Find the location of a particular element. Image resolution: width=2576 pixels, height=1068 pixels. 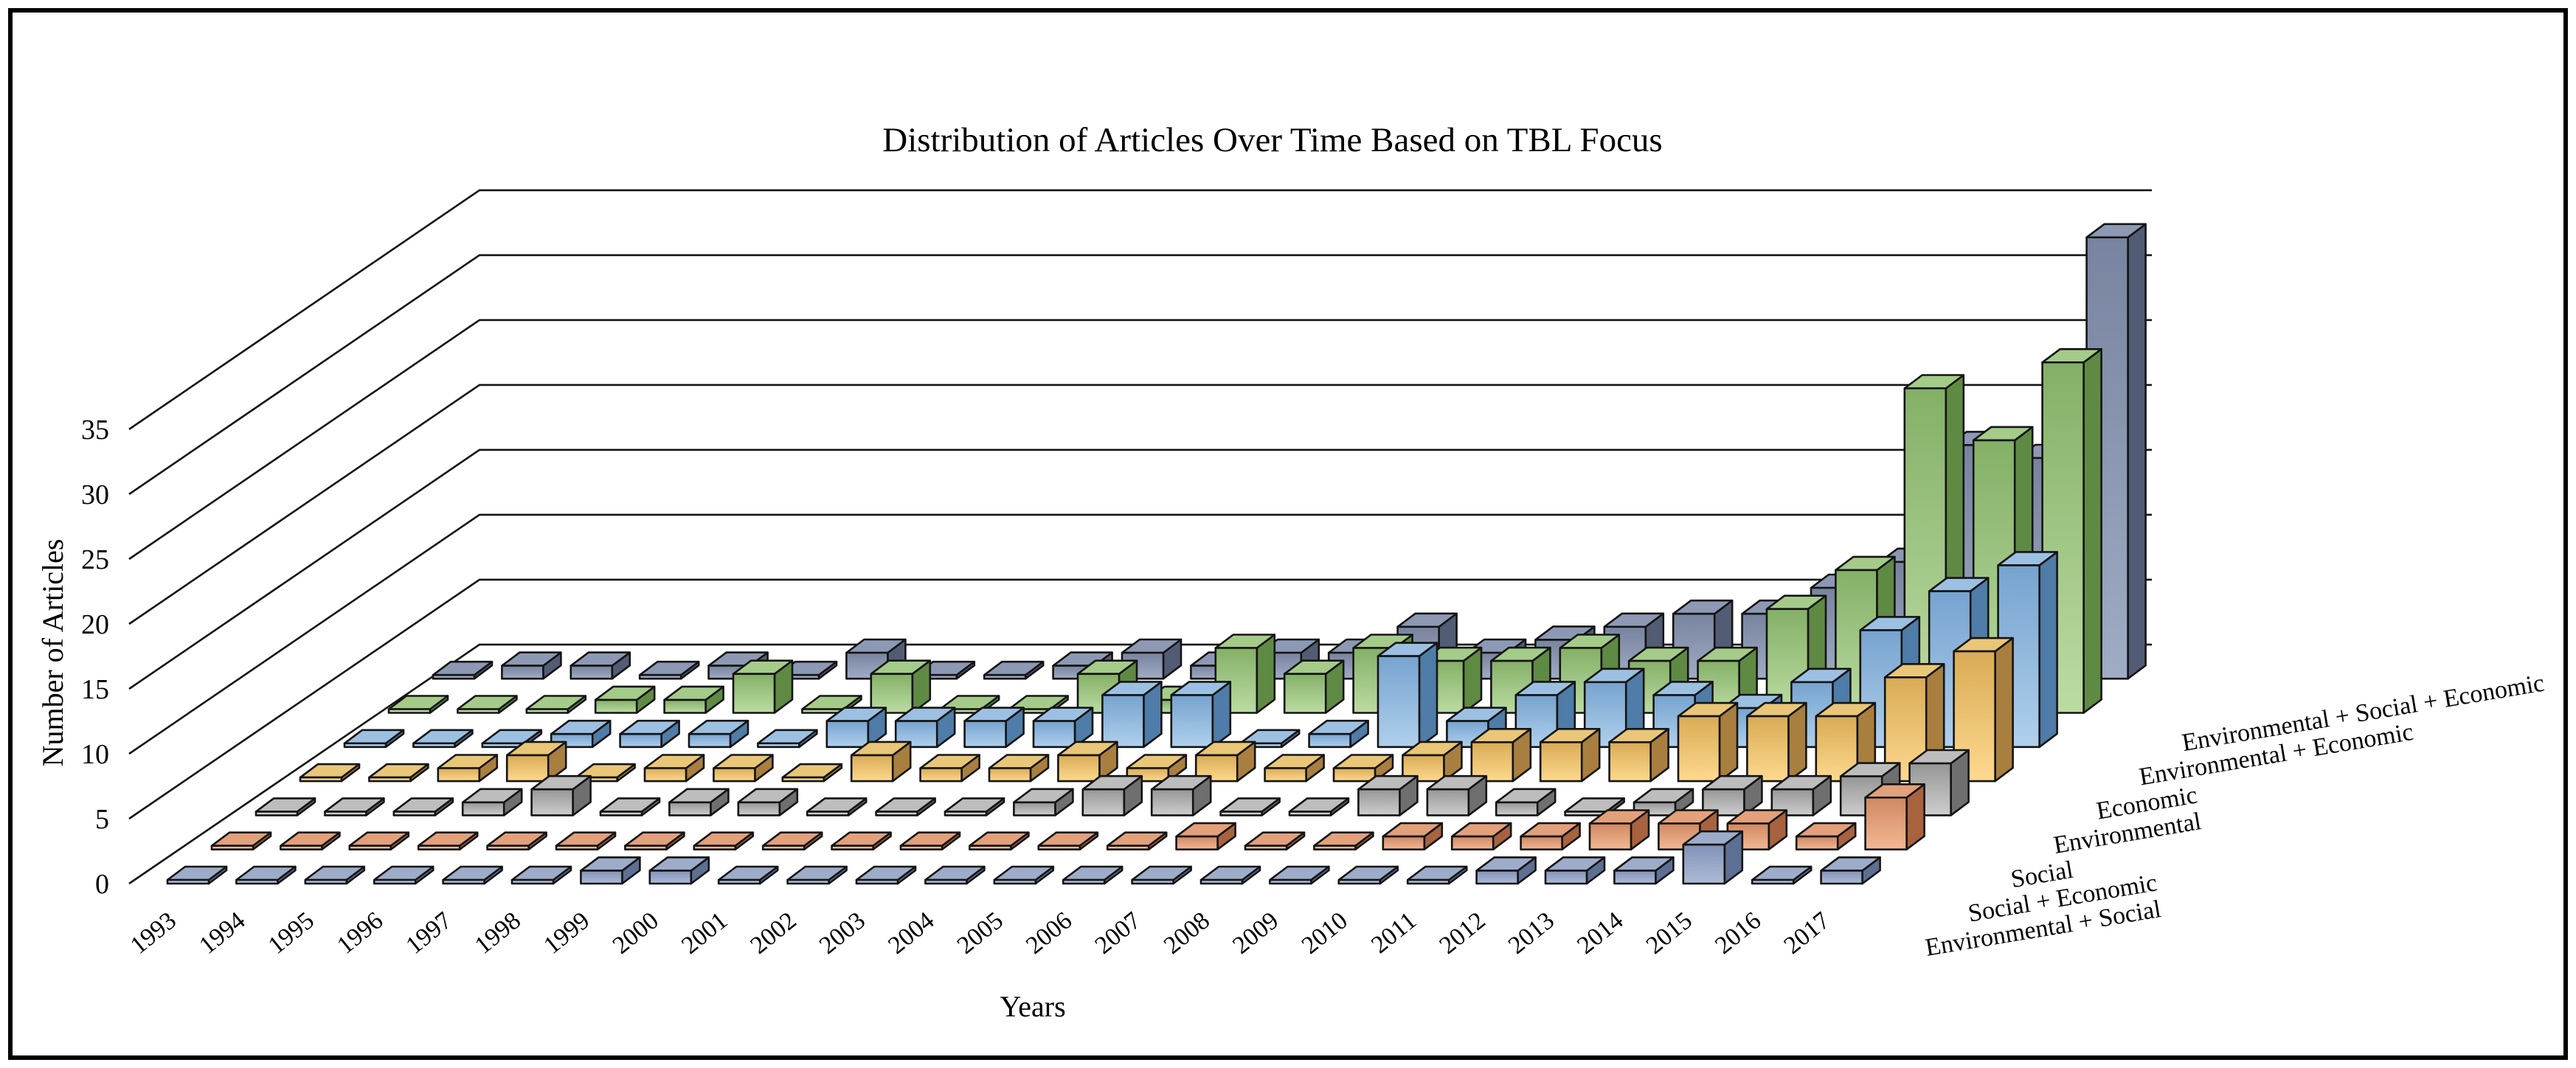

bar-environmental-social-2004 is located at coordinates (955, 875).